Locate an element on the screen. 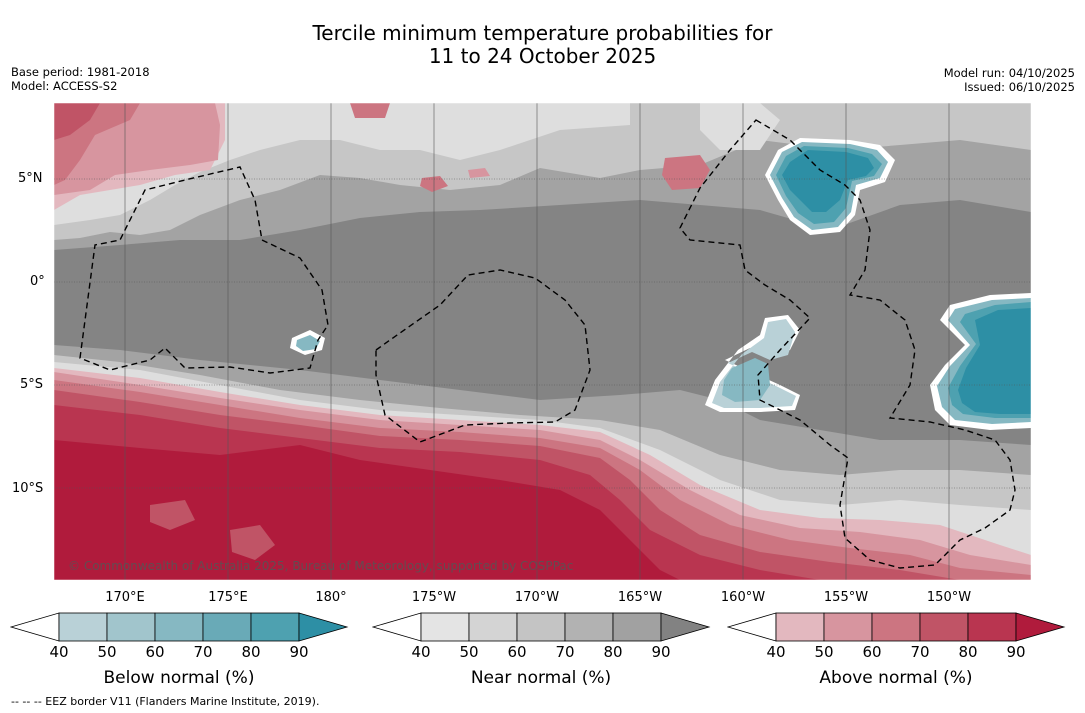 This screenshot has height=713, width=1085. lon-label-150w: 150°W is located at coordinates (949, 597).